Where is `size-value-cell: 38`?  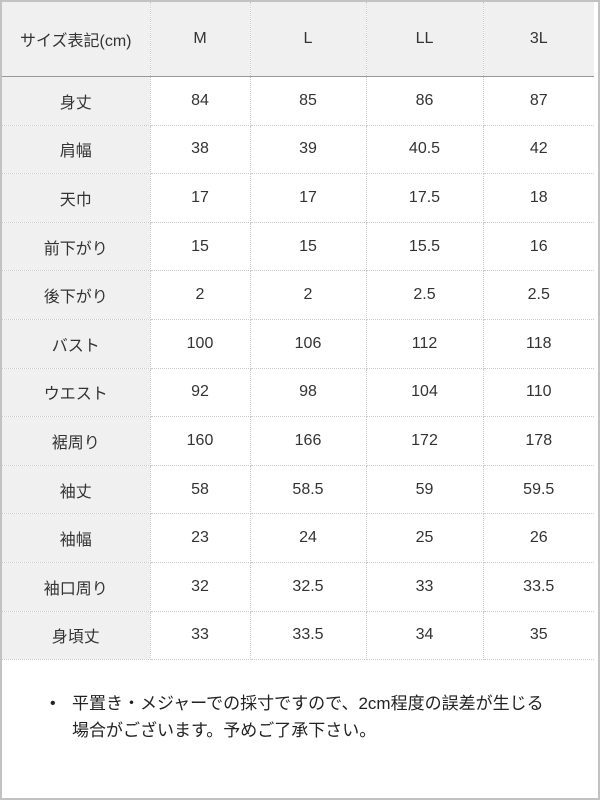 size-value-cell: 38 is located at coordinates (200, 150).